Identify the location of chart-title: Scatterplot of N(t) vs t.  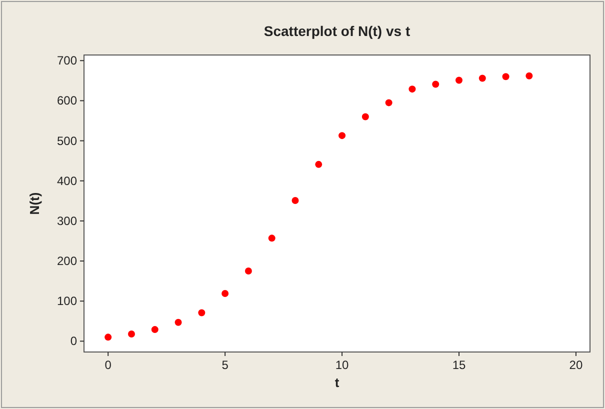
(337, 31).